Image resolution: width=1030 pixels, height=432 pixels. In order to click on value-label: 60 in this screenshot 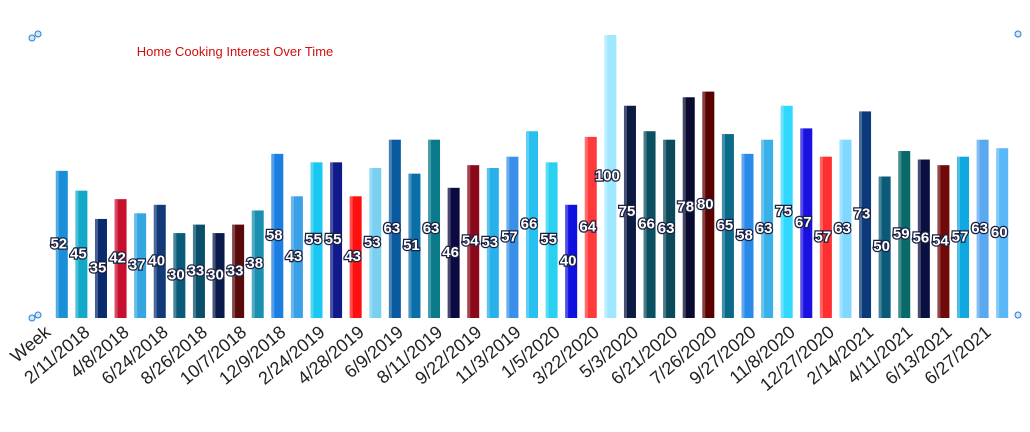, I will do `click(999, 232)`.